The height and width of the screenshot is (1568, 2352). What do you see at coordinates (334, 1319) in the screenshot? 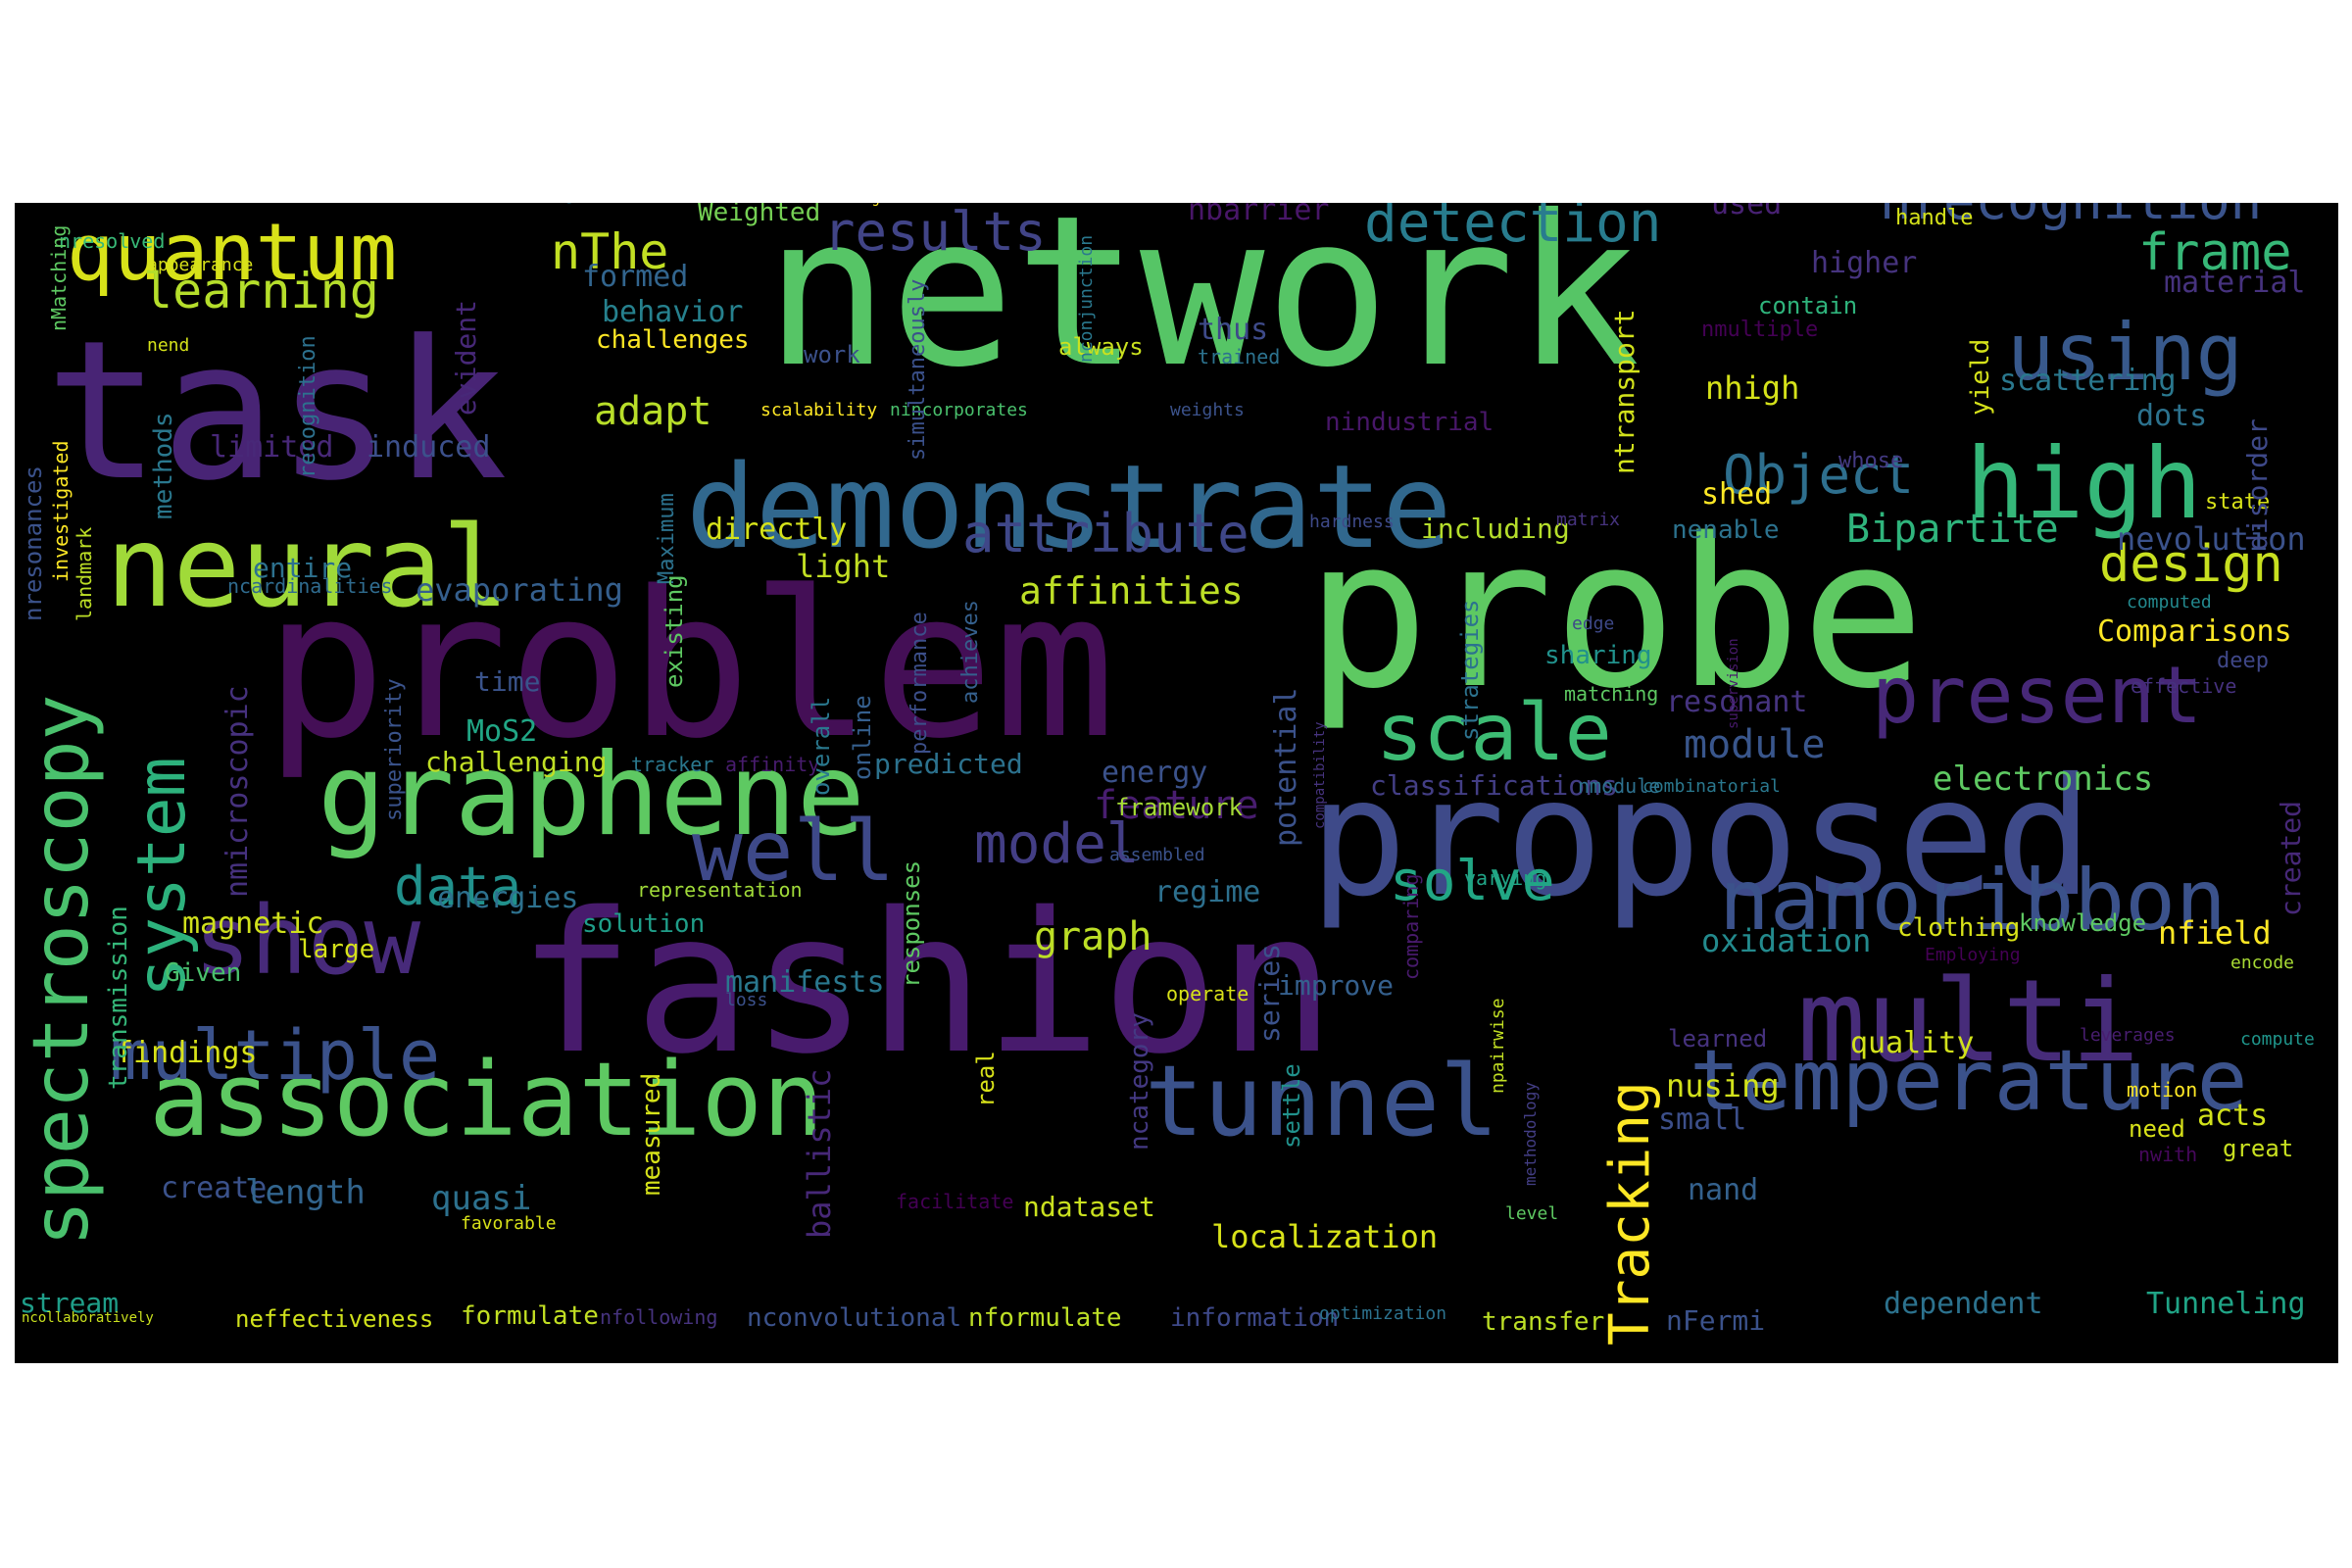
I see `cloud-word: neffectiveness` at bounding box center [334, 1319].